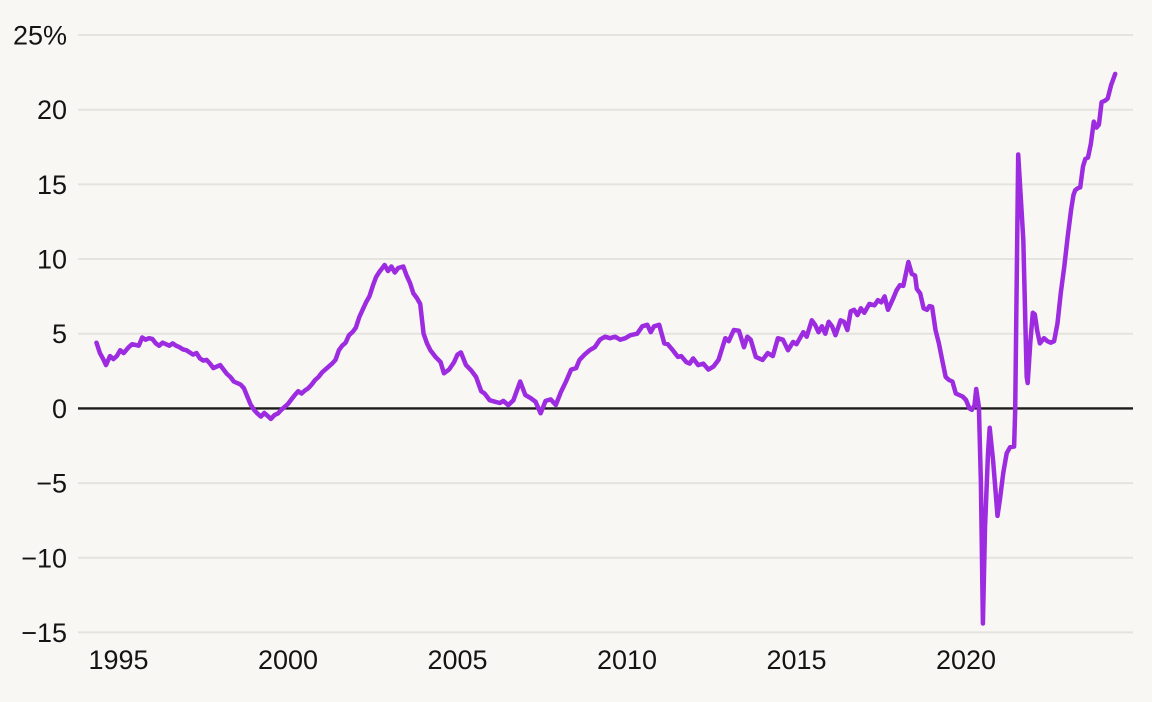 The image size is (1152, 702). What do you see at coordinates (51, 484) in the screenshot?
I see `y-tick-label: −5` at bounding box center [51, 484].